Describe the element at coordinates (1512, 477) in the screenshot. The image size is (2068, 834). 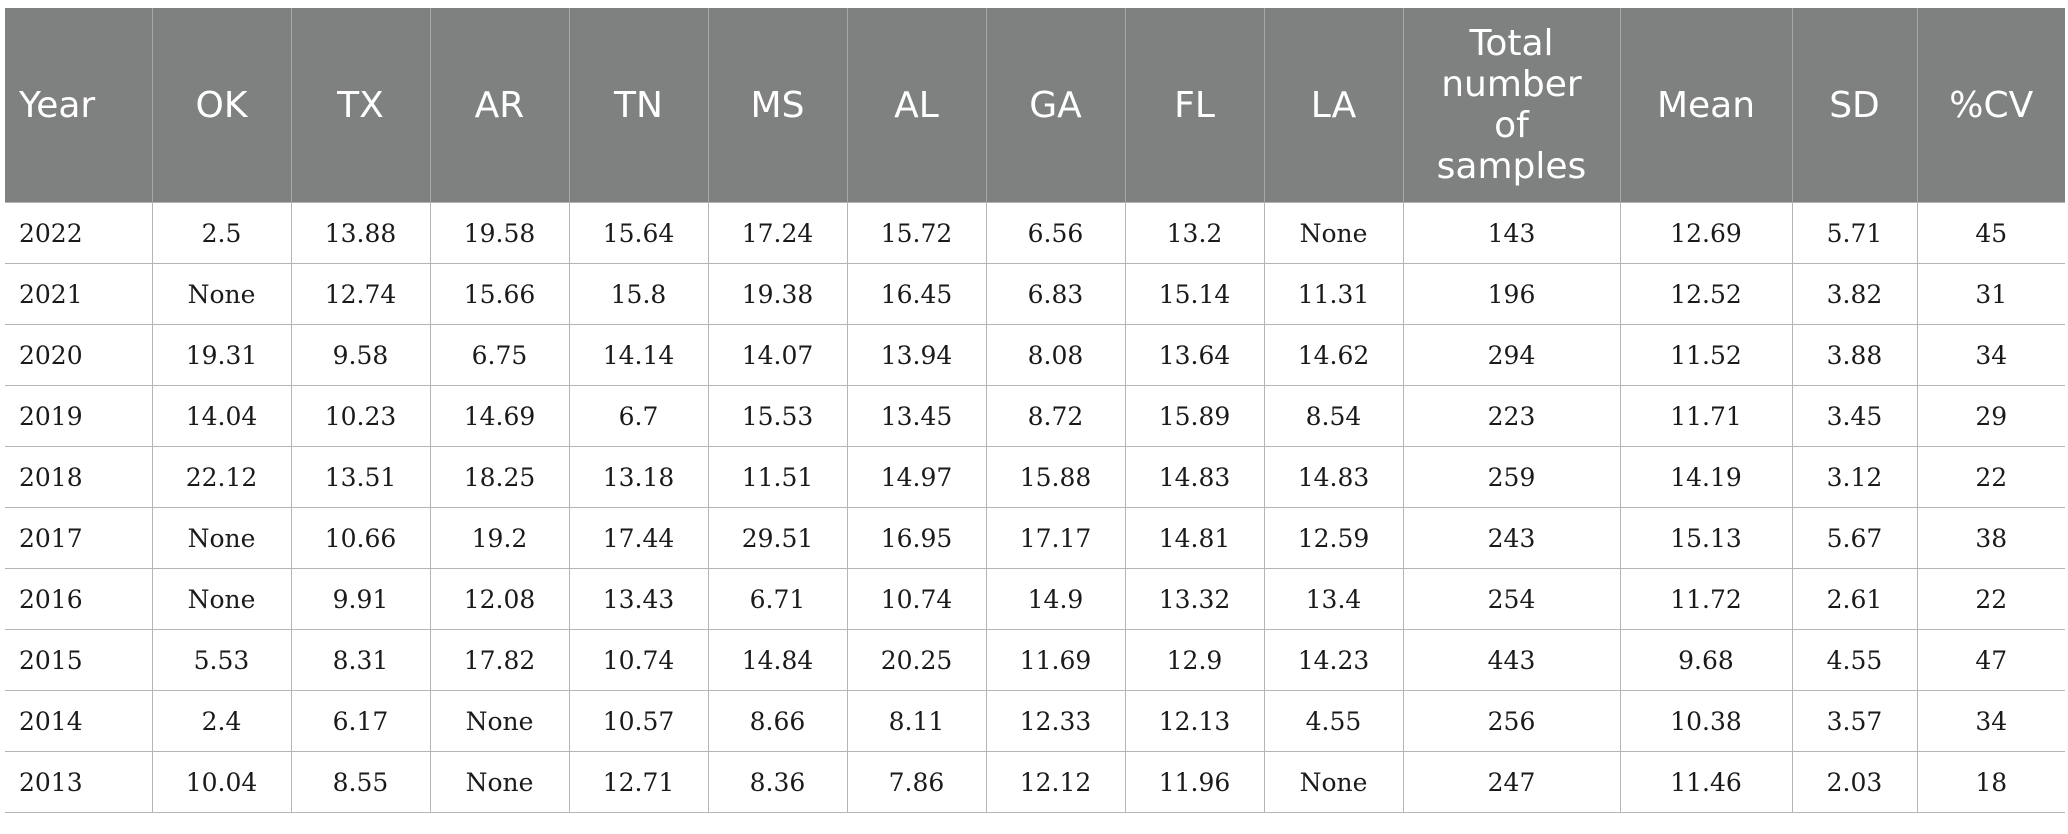
I see `table-cell: 259` at that location.